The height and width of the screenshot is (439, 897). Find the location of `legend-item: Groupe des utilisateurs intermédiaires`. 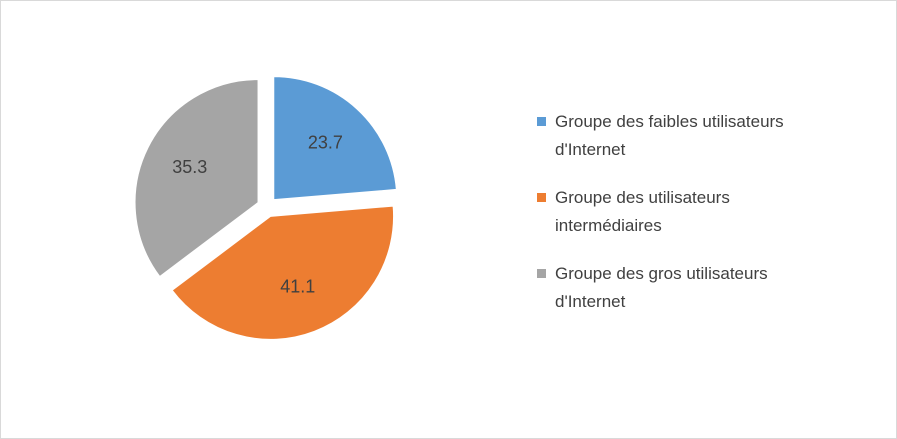

legend-item: Groupe des utilisateurs intermédiaires is located at coordinates (682, 212).